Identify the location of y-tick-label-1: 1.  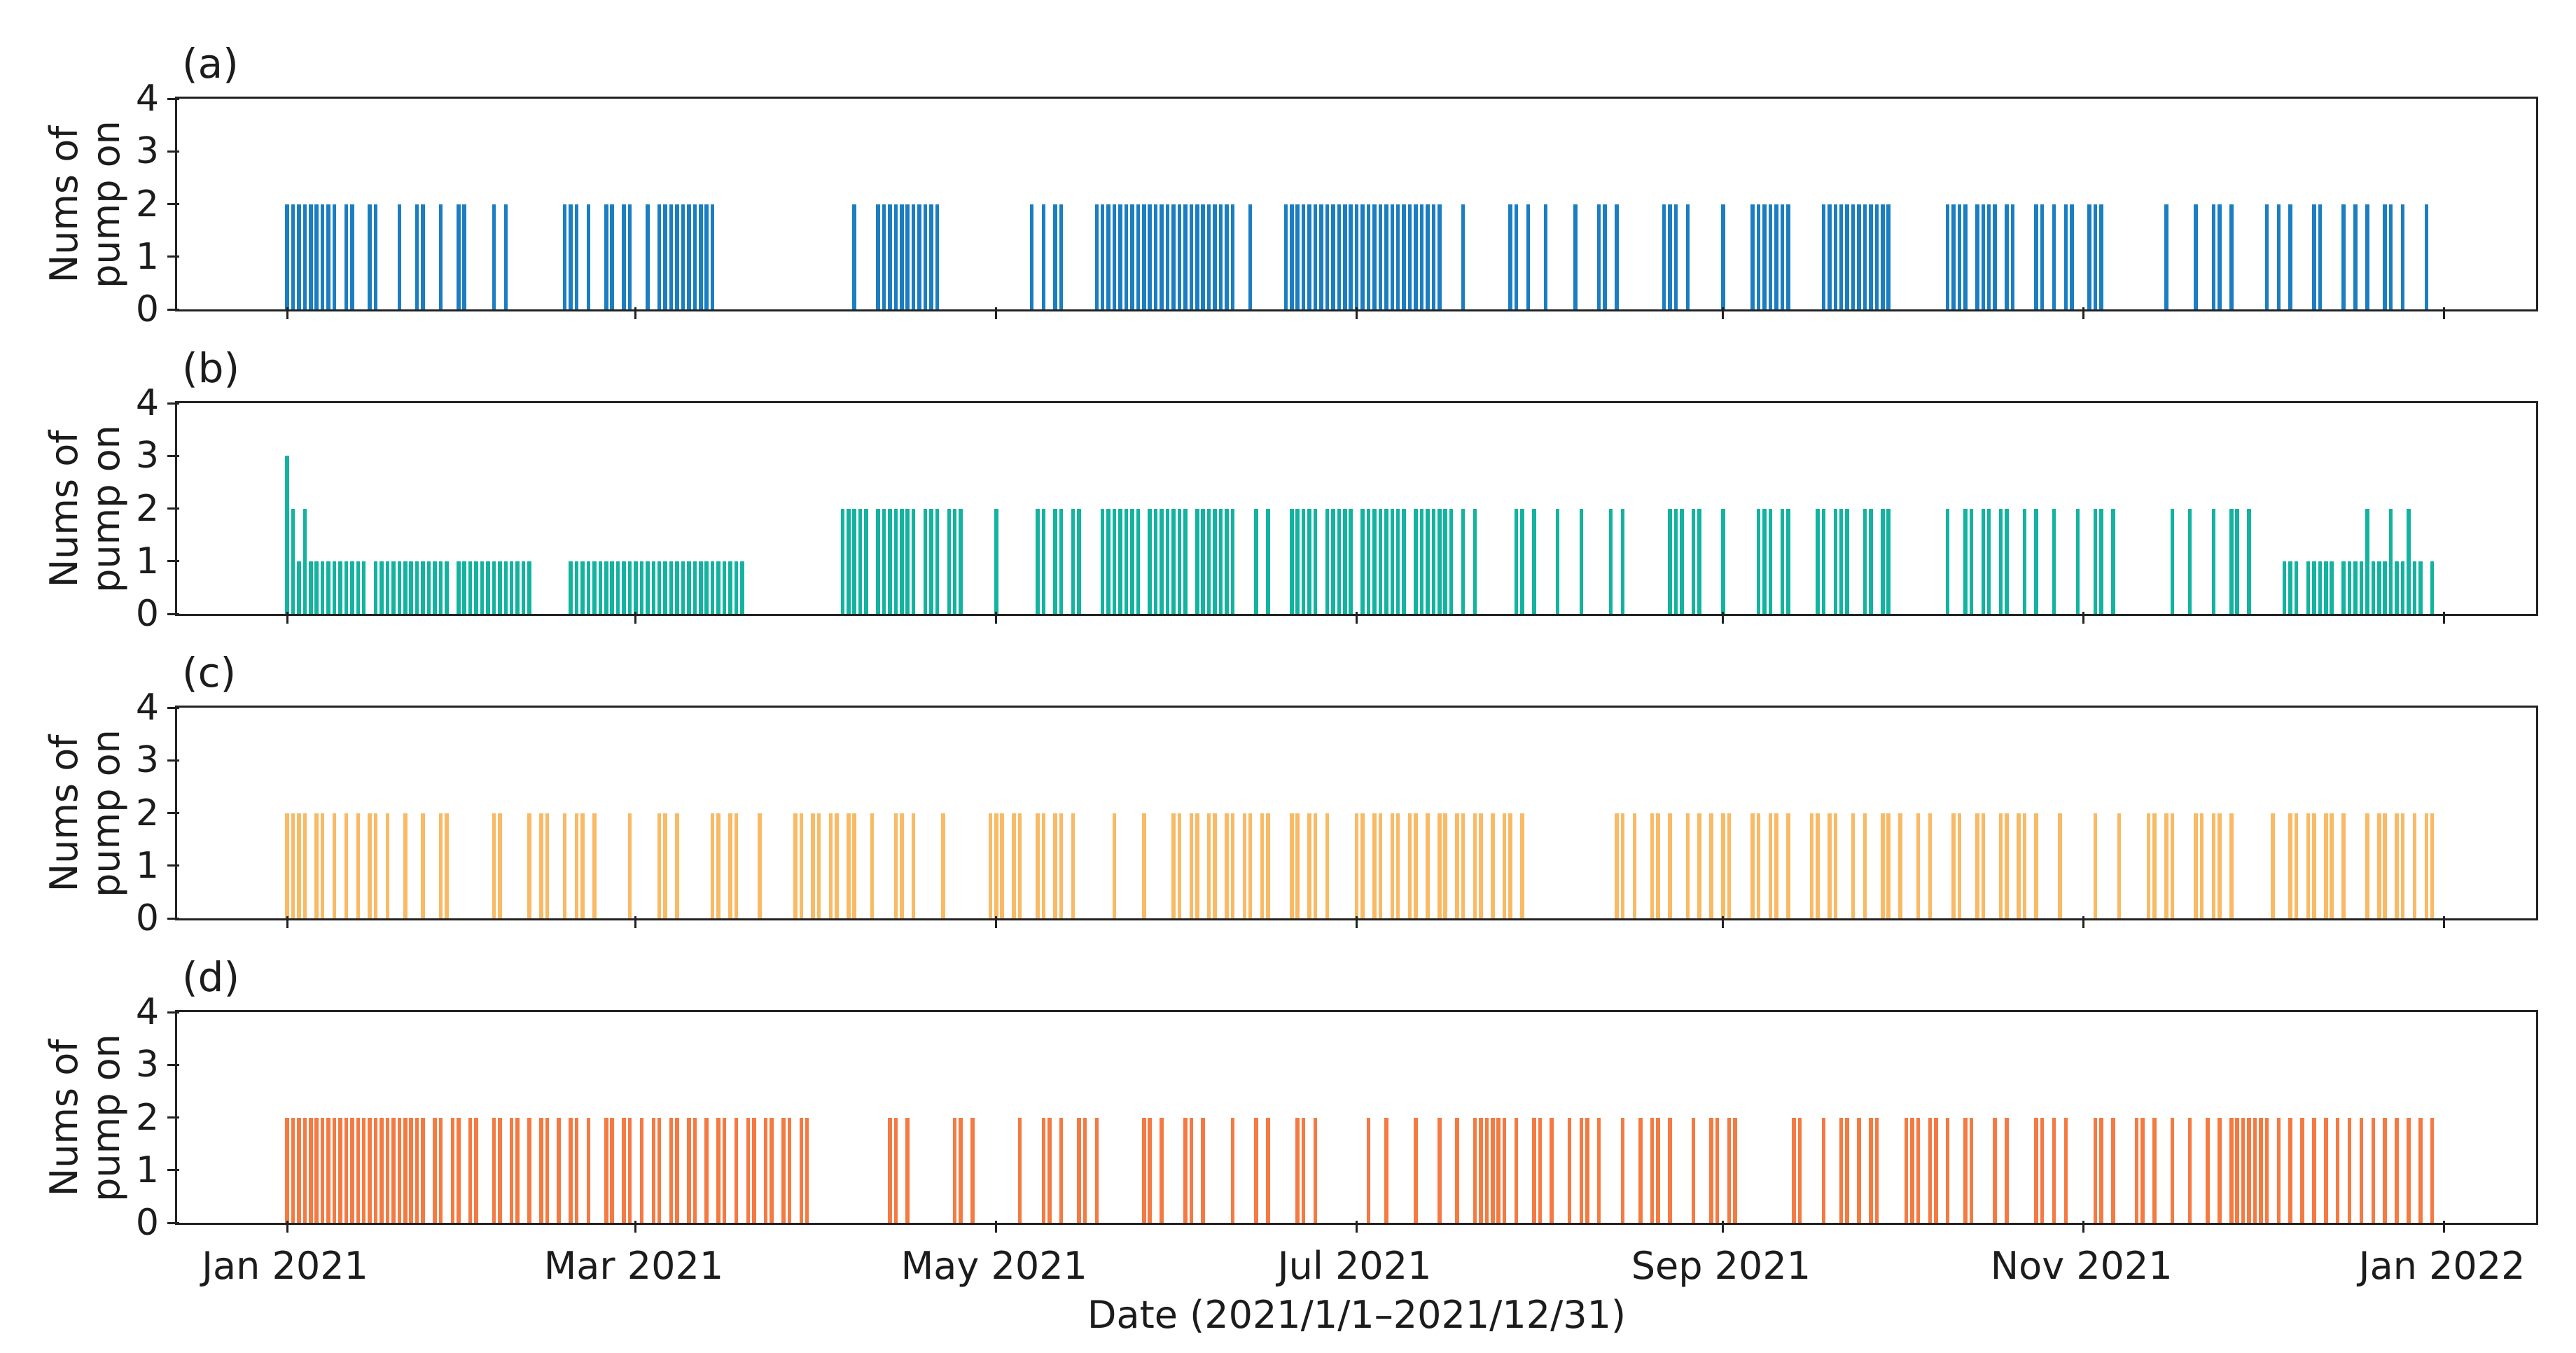
(147, 256).